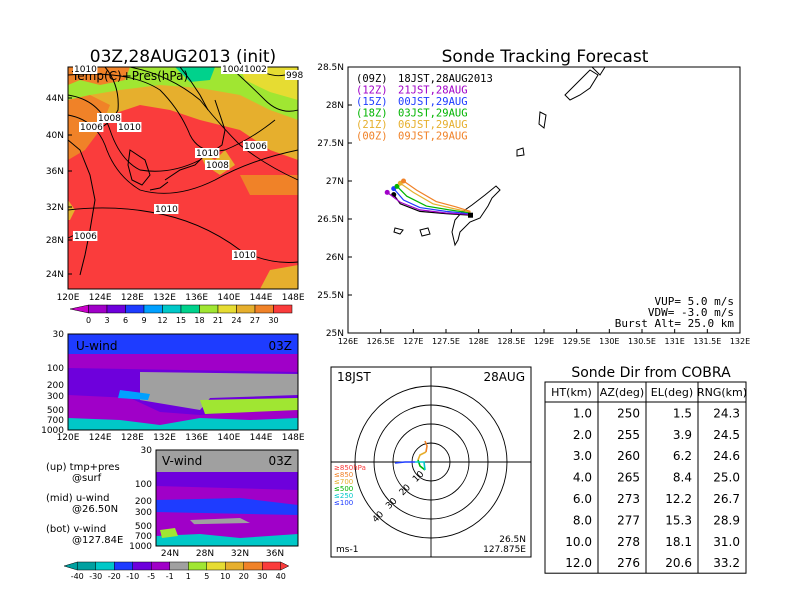 The height and width of the screenshot is (616, 792). Describe the element at coordinates (479, 341) in the screenshot. I see `tracking-lon-tick: 128E` at that location.